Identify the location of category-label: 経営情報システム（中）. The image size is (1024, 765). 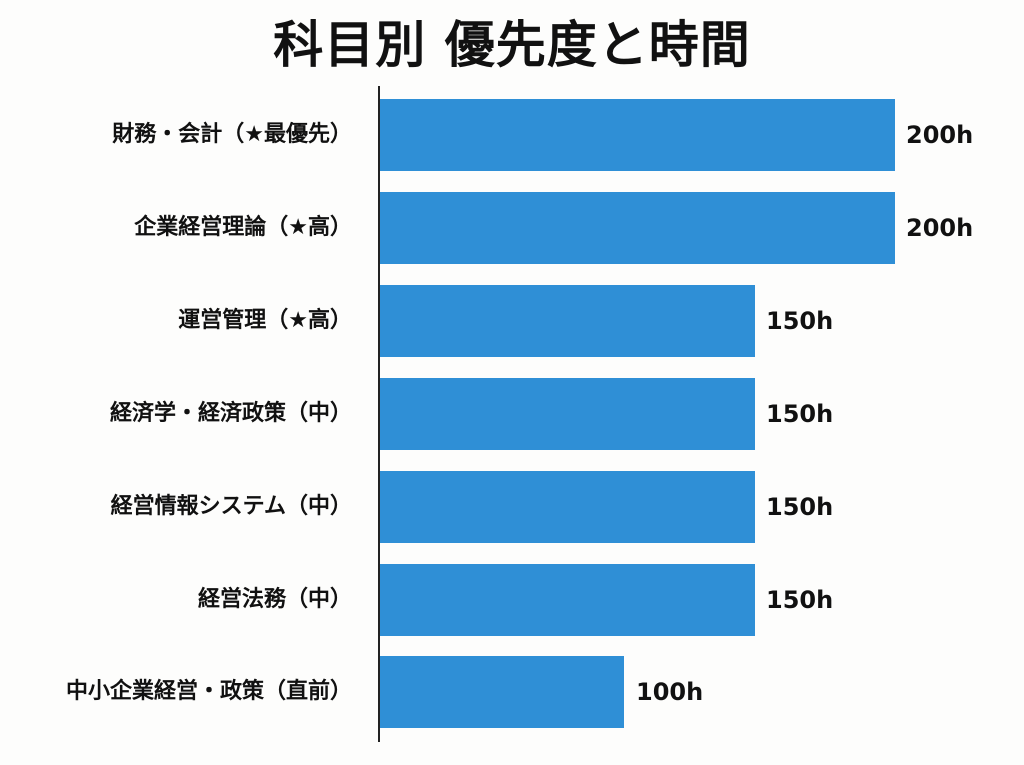
(231, 506).